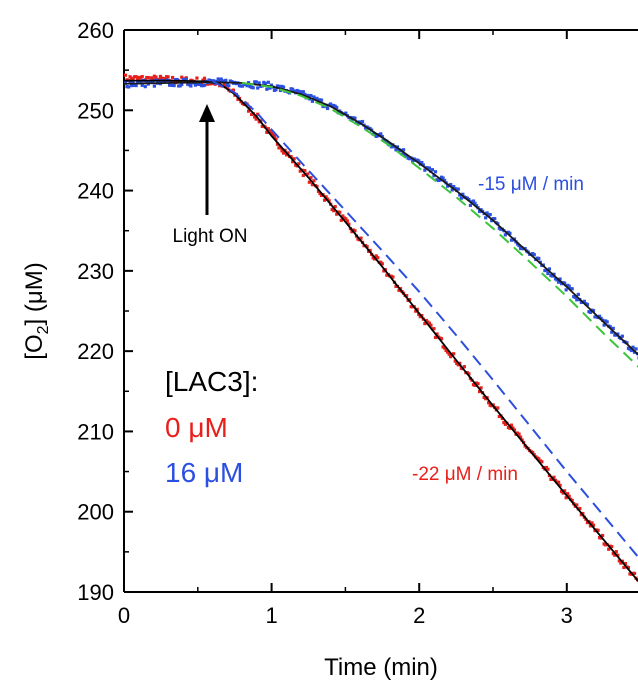  I want to click on x-axis-label: Time (min), so click(381, 667).